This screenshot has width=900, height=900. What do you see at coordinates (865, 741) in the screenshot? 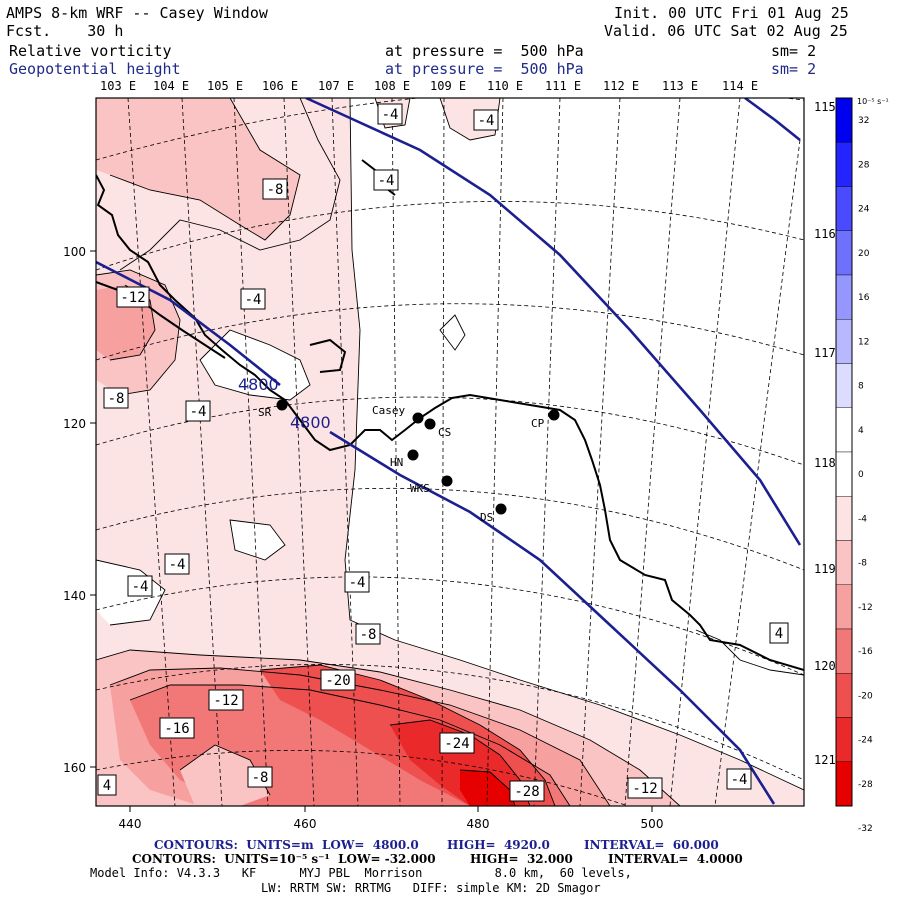
I see `colorbar-tick-label: -24` at bounding box center [865, 741].